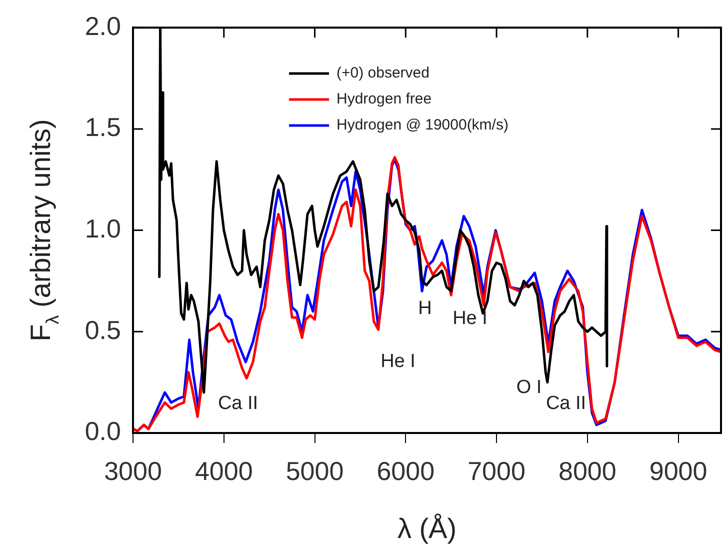 This screenshot has height=550, width=724. What do you see at coordinates (497, 471) in the screenshot?
I see `x-tick-label: 7000` at bounding box center [497, 471].